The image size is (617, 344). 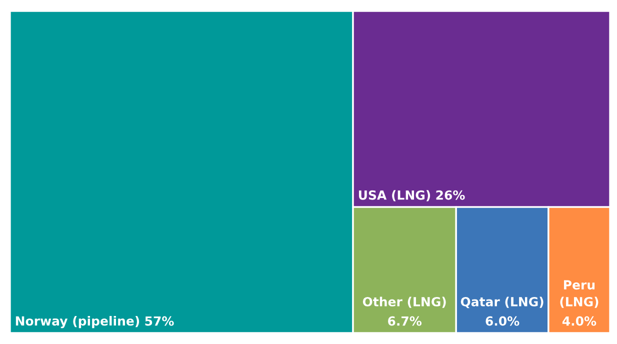 I want to click on data-label: 6.7%, so click(x=405, y=321).